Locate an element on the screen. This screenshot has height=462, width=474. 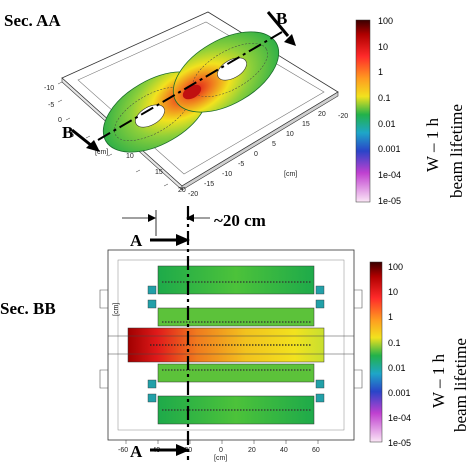
bottom-side-title-2: beam lifetime is located at coordinates (460, 385).